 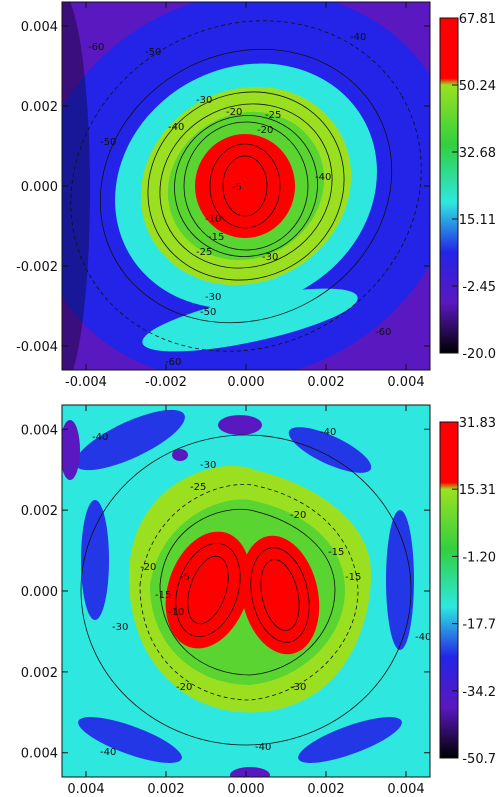 I want to click on colorbar-tick-label: 15.31, so click(x=477, y=490).